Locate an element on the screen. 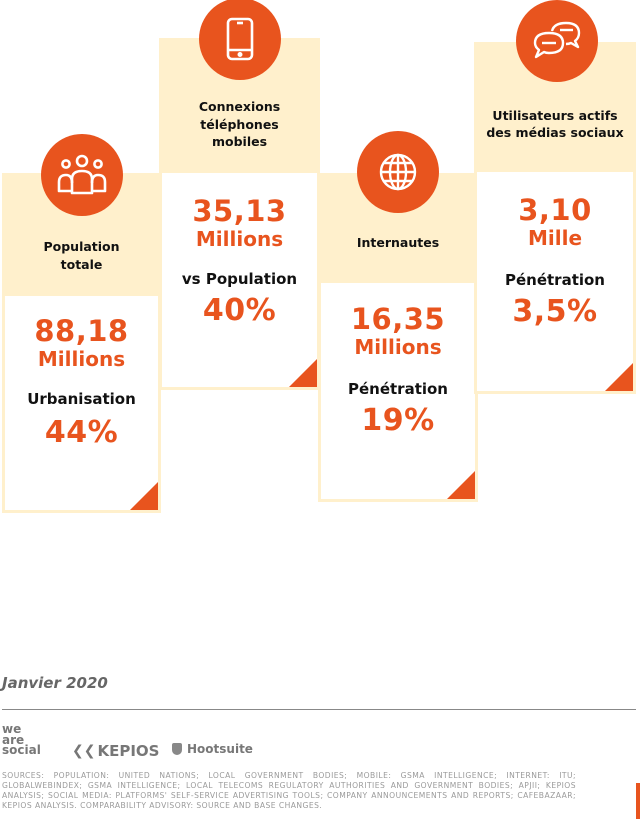  hootsuite-logo: Hootsuite is located at coordinates (212, 749).